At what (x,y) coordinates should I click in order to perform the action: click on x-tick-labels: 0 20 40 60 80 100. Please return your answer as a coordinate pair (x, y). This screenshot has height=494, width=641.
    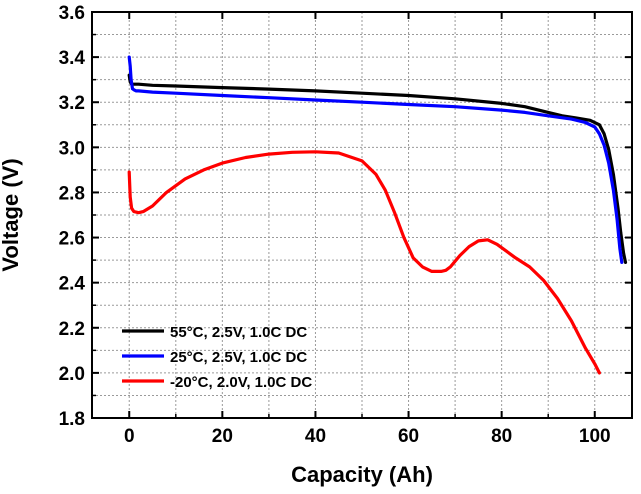
    Looking at the image, I should click on (367, 436).